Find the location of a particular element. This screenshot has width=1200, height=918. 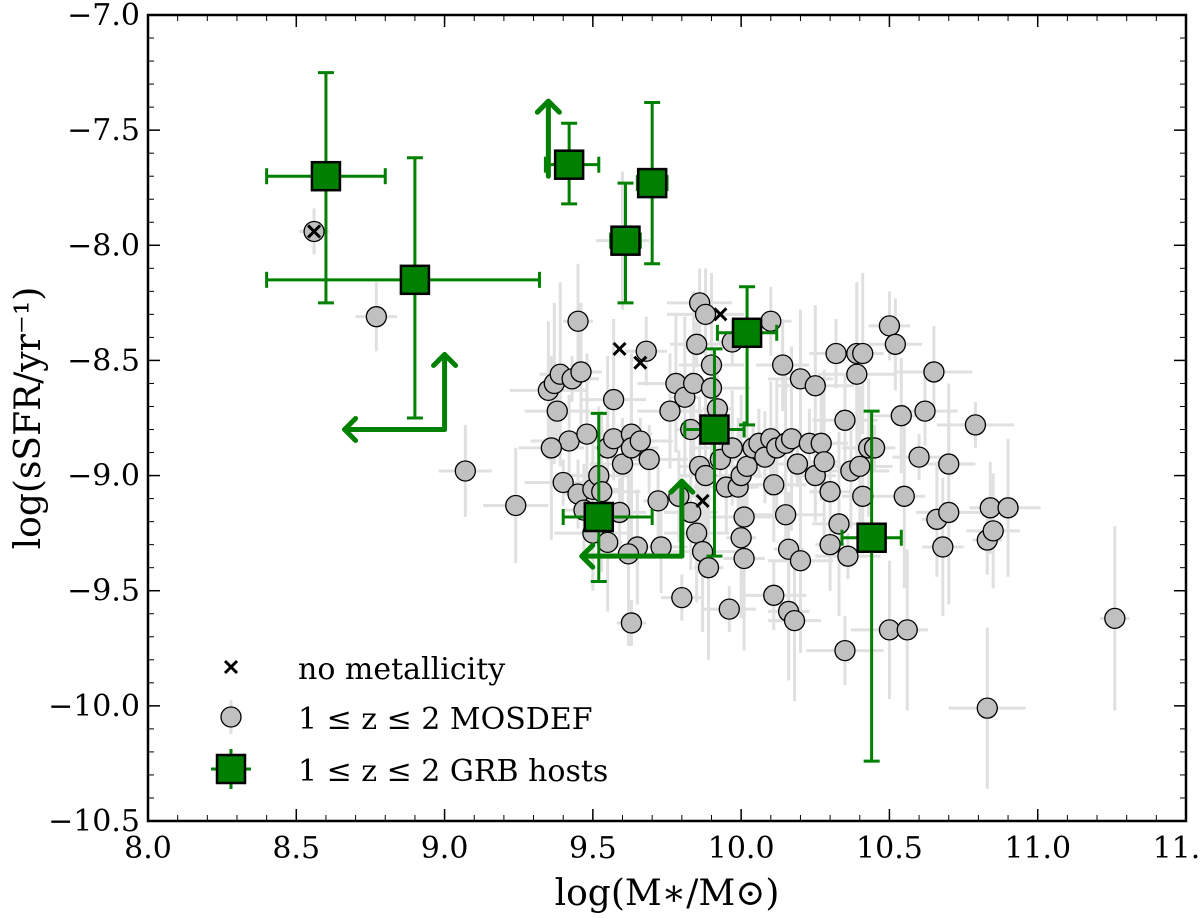

y-tick-label: −8.5 is located at coordinates (103, 360).